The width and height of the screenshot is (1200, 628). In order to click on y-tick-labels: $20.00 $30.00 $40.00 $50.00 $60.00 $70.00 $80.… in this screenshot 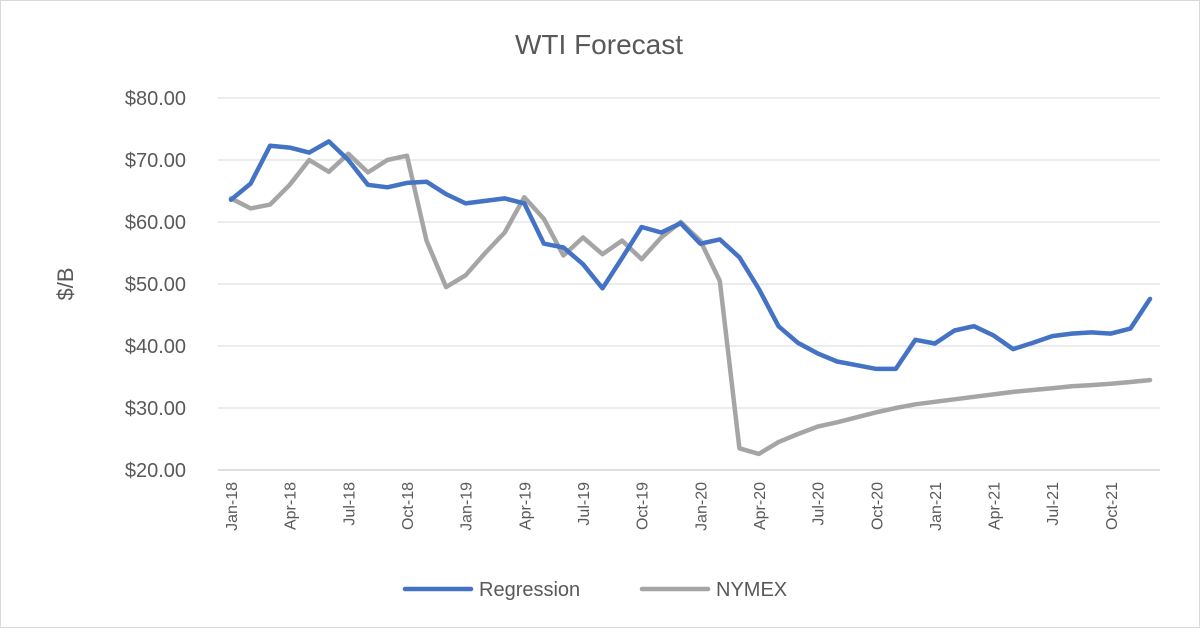, I will do `click(155, 285)`.